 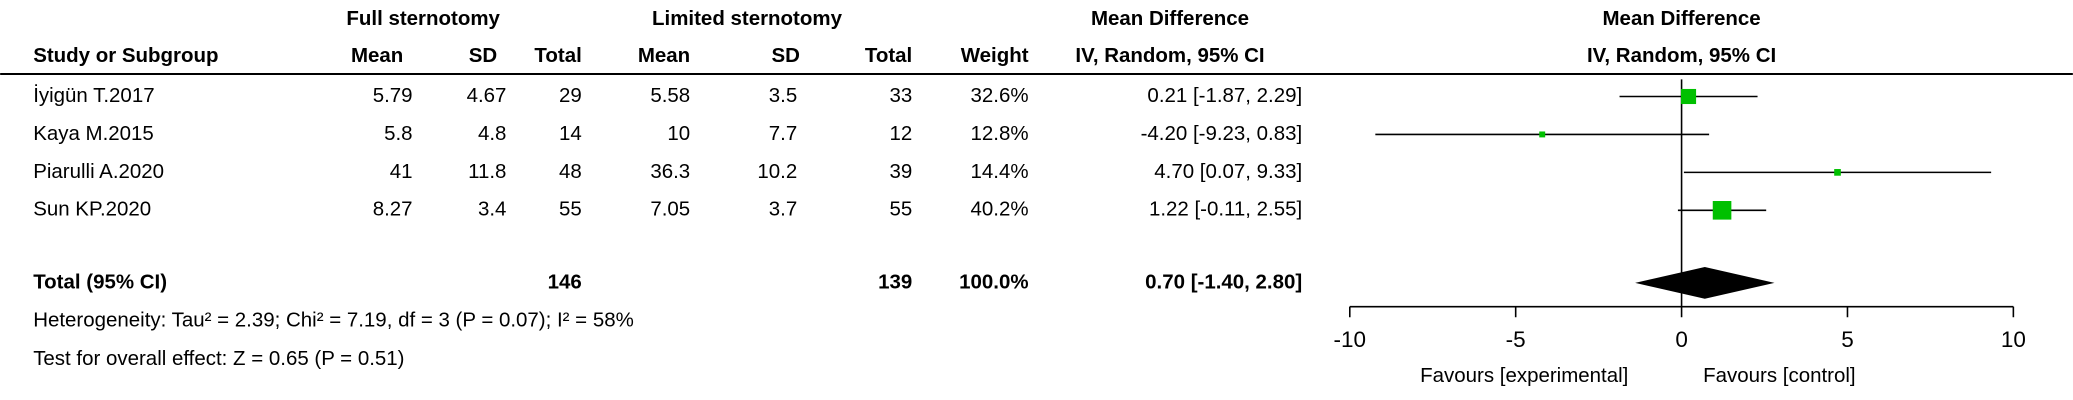 I want to click on table-cell: 12, so click(x=900, y=133).